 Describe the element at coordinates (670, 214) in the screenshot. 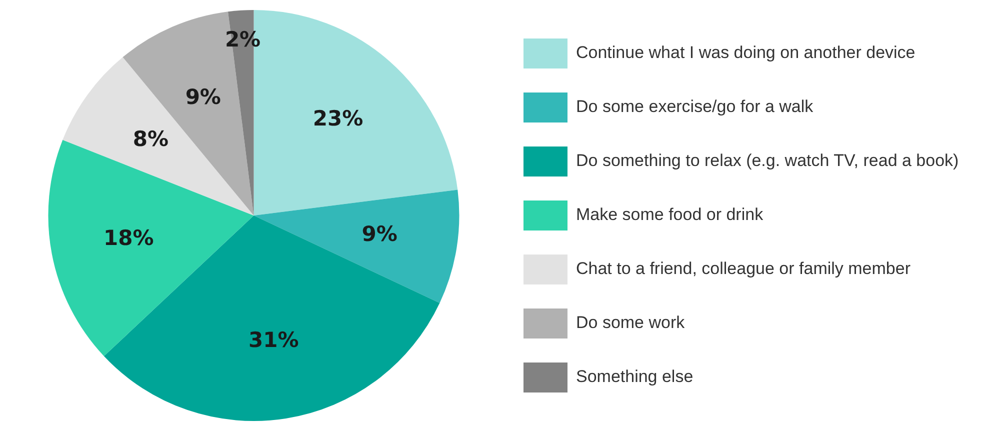

I see `legend-label: Make some food or drink` at that location.